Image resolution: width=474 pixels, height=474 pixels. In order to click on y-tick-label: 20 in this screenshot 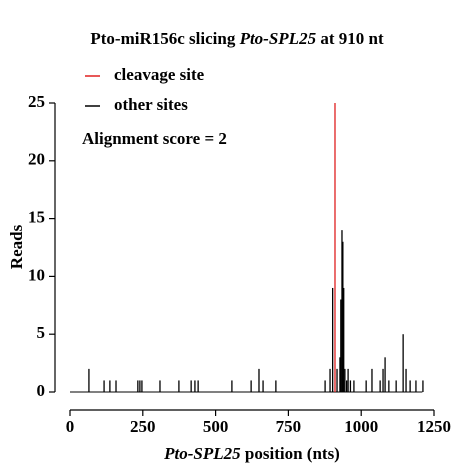, I will do `click(36, 159)`.